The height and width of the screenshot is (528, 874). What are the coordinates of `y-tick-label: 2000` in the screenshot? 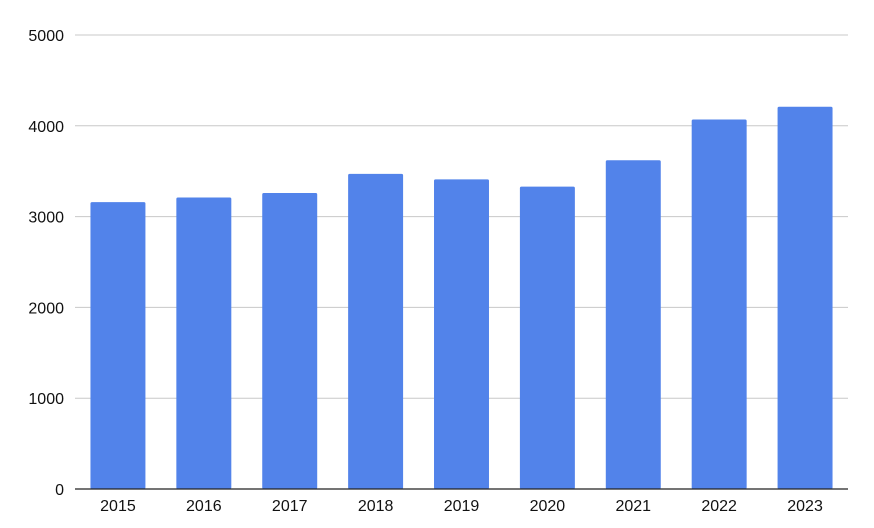 It's located at (46, 308).